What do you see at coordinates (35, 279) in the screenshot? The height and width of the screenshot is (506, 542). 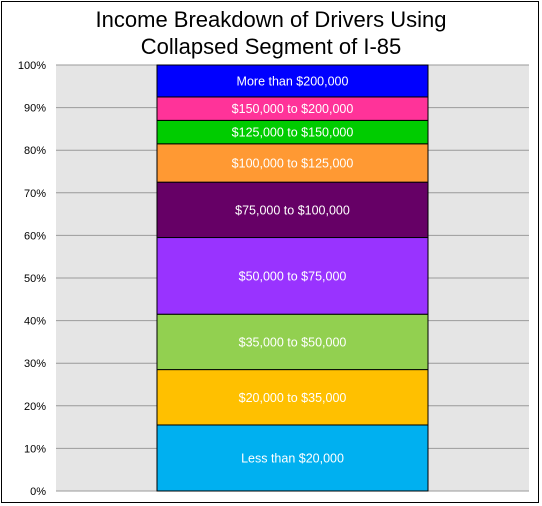 I see `y-tick-label: 50%` at bounding box center [35, 279].